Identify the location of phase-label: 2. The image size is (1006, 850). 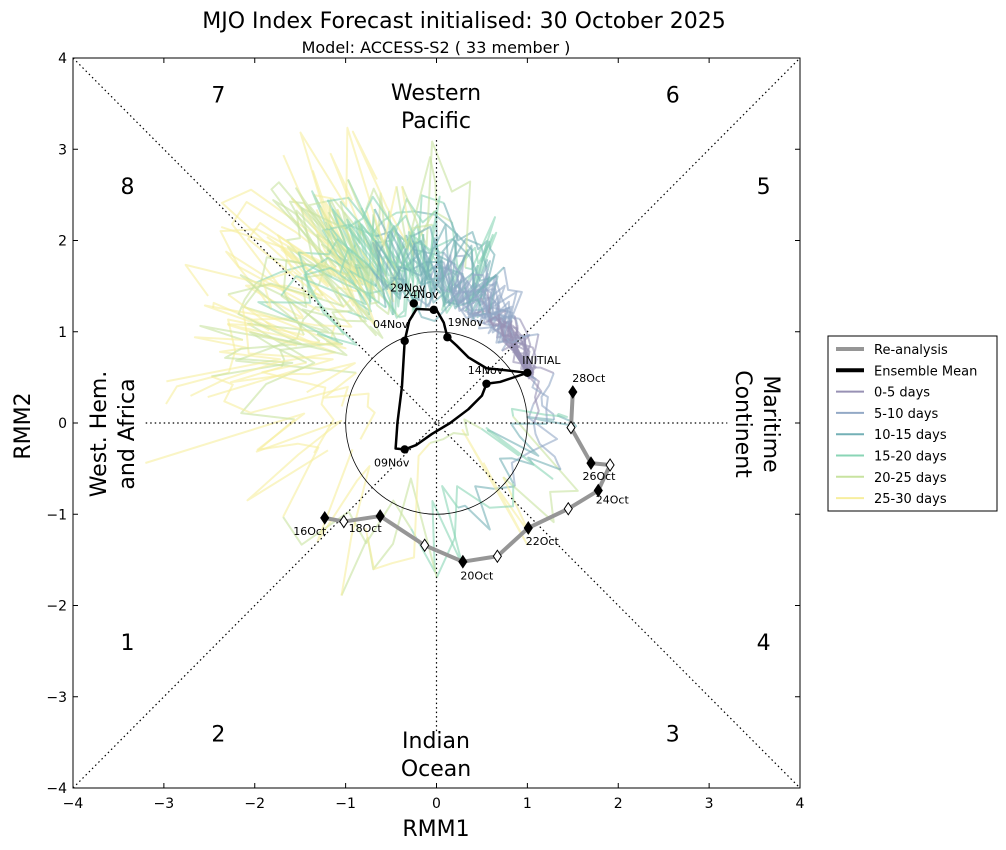
(218, 734).